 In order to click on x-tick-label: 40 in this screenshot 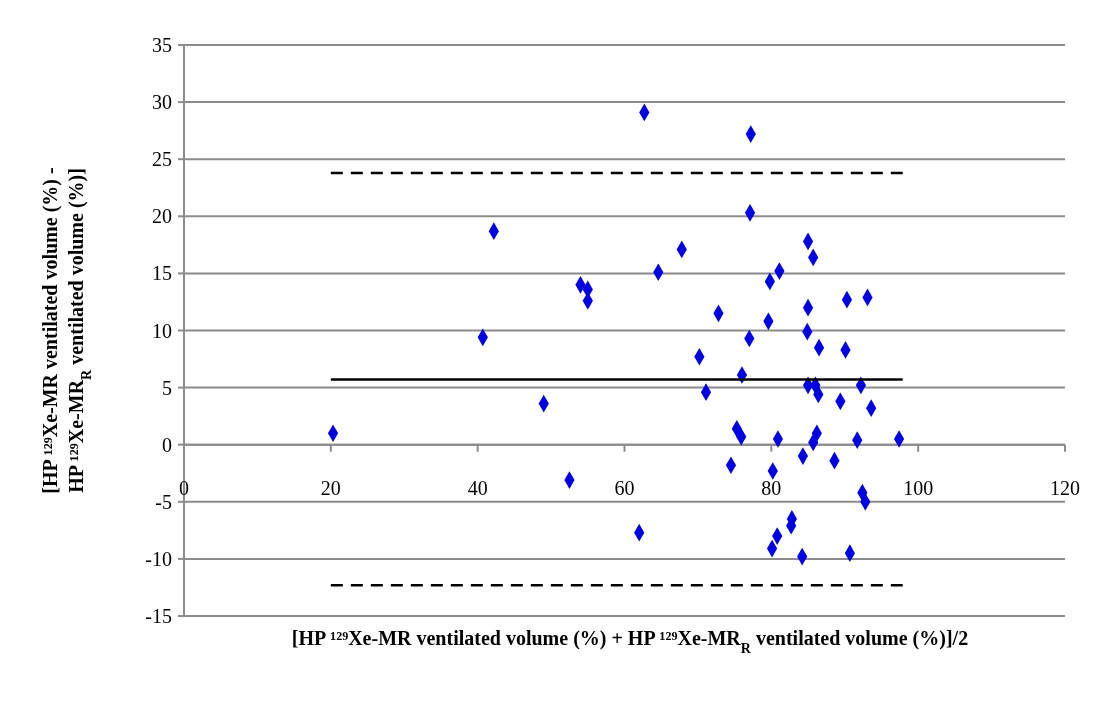, I will do `click(477, 487)`.